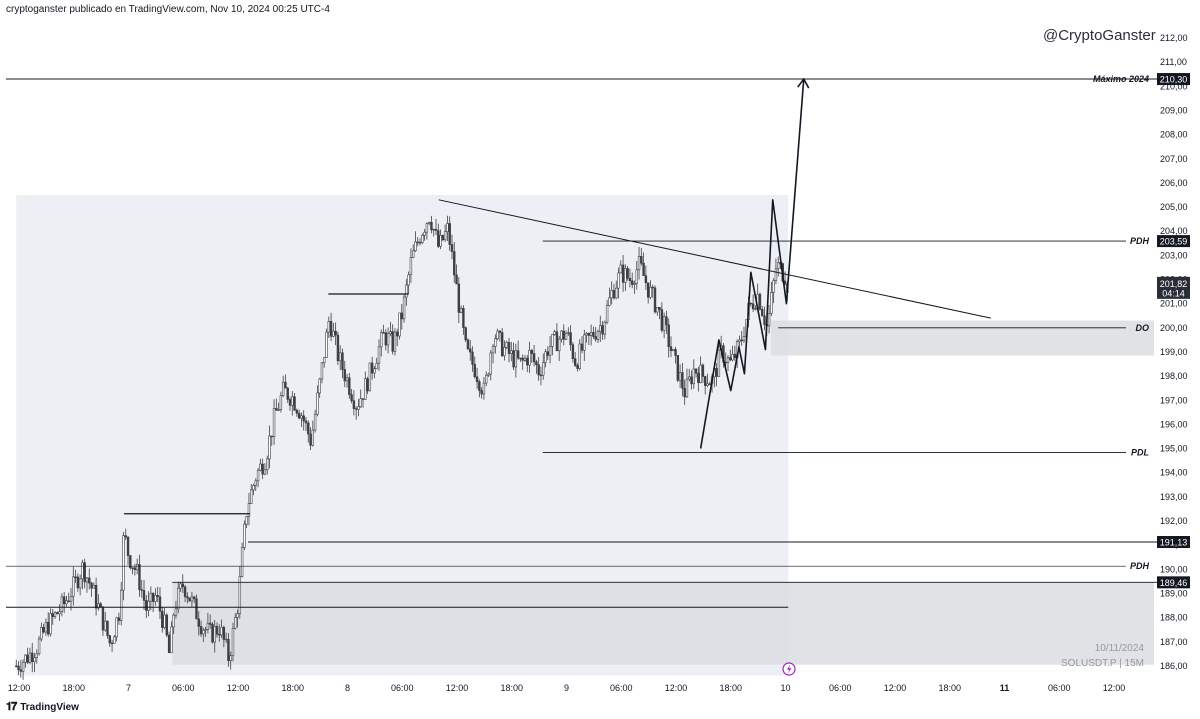 The image size is (1200, 719). Describe the element at coordinates (1102, 663) in the screenshot. I see `symbol-interval: SOLUSDT.P | 15M` at that location.